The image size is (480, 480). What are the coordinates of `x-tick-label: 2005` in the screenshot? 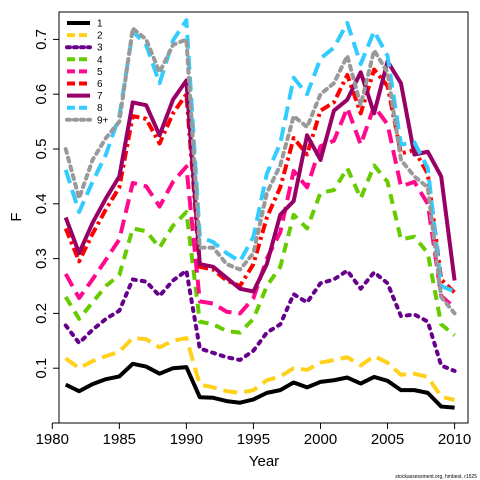 It's located at (387, 439).